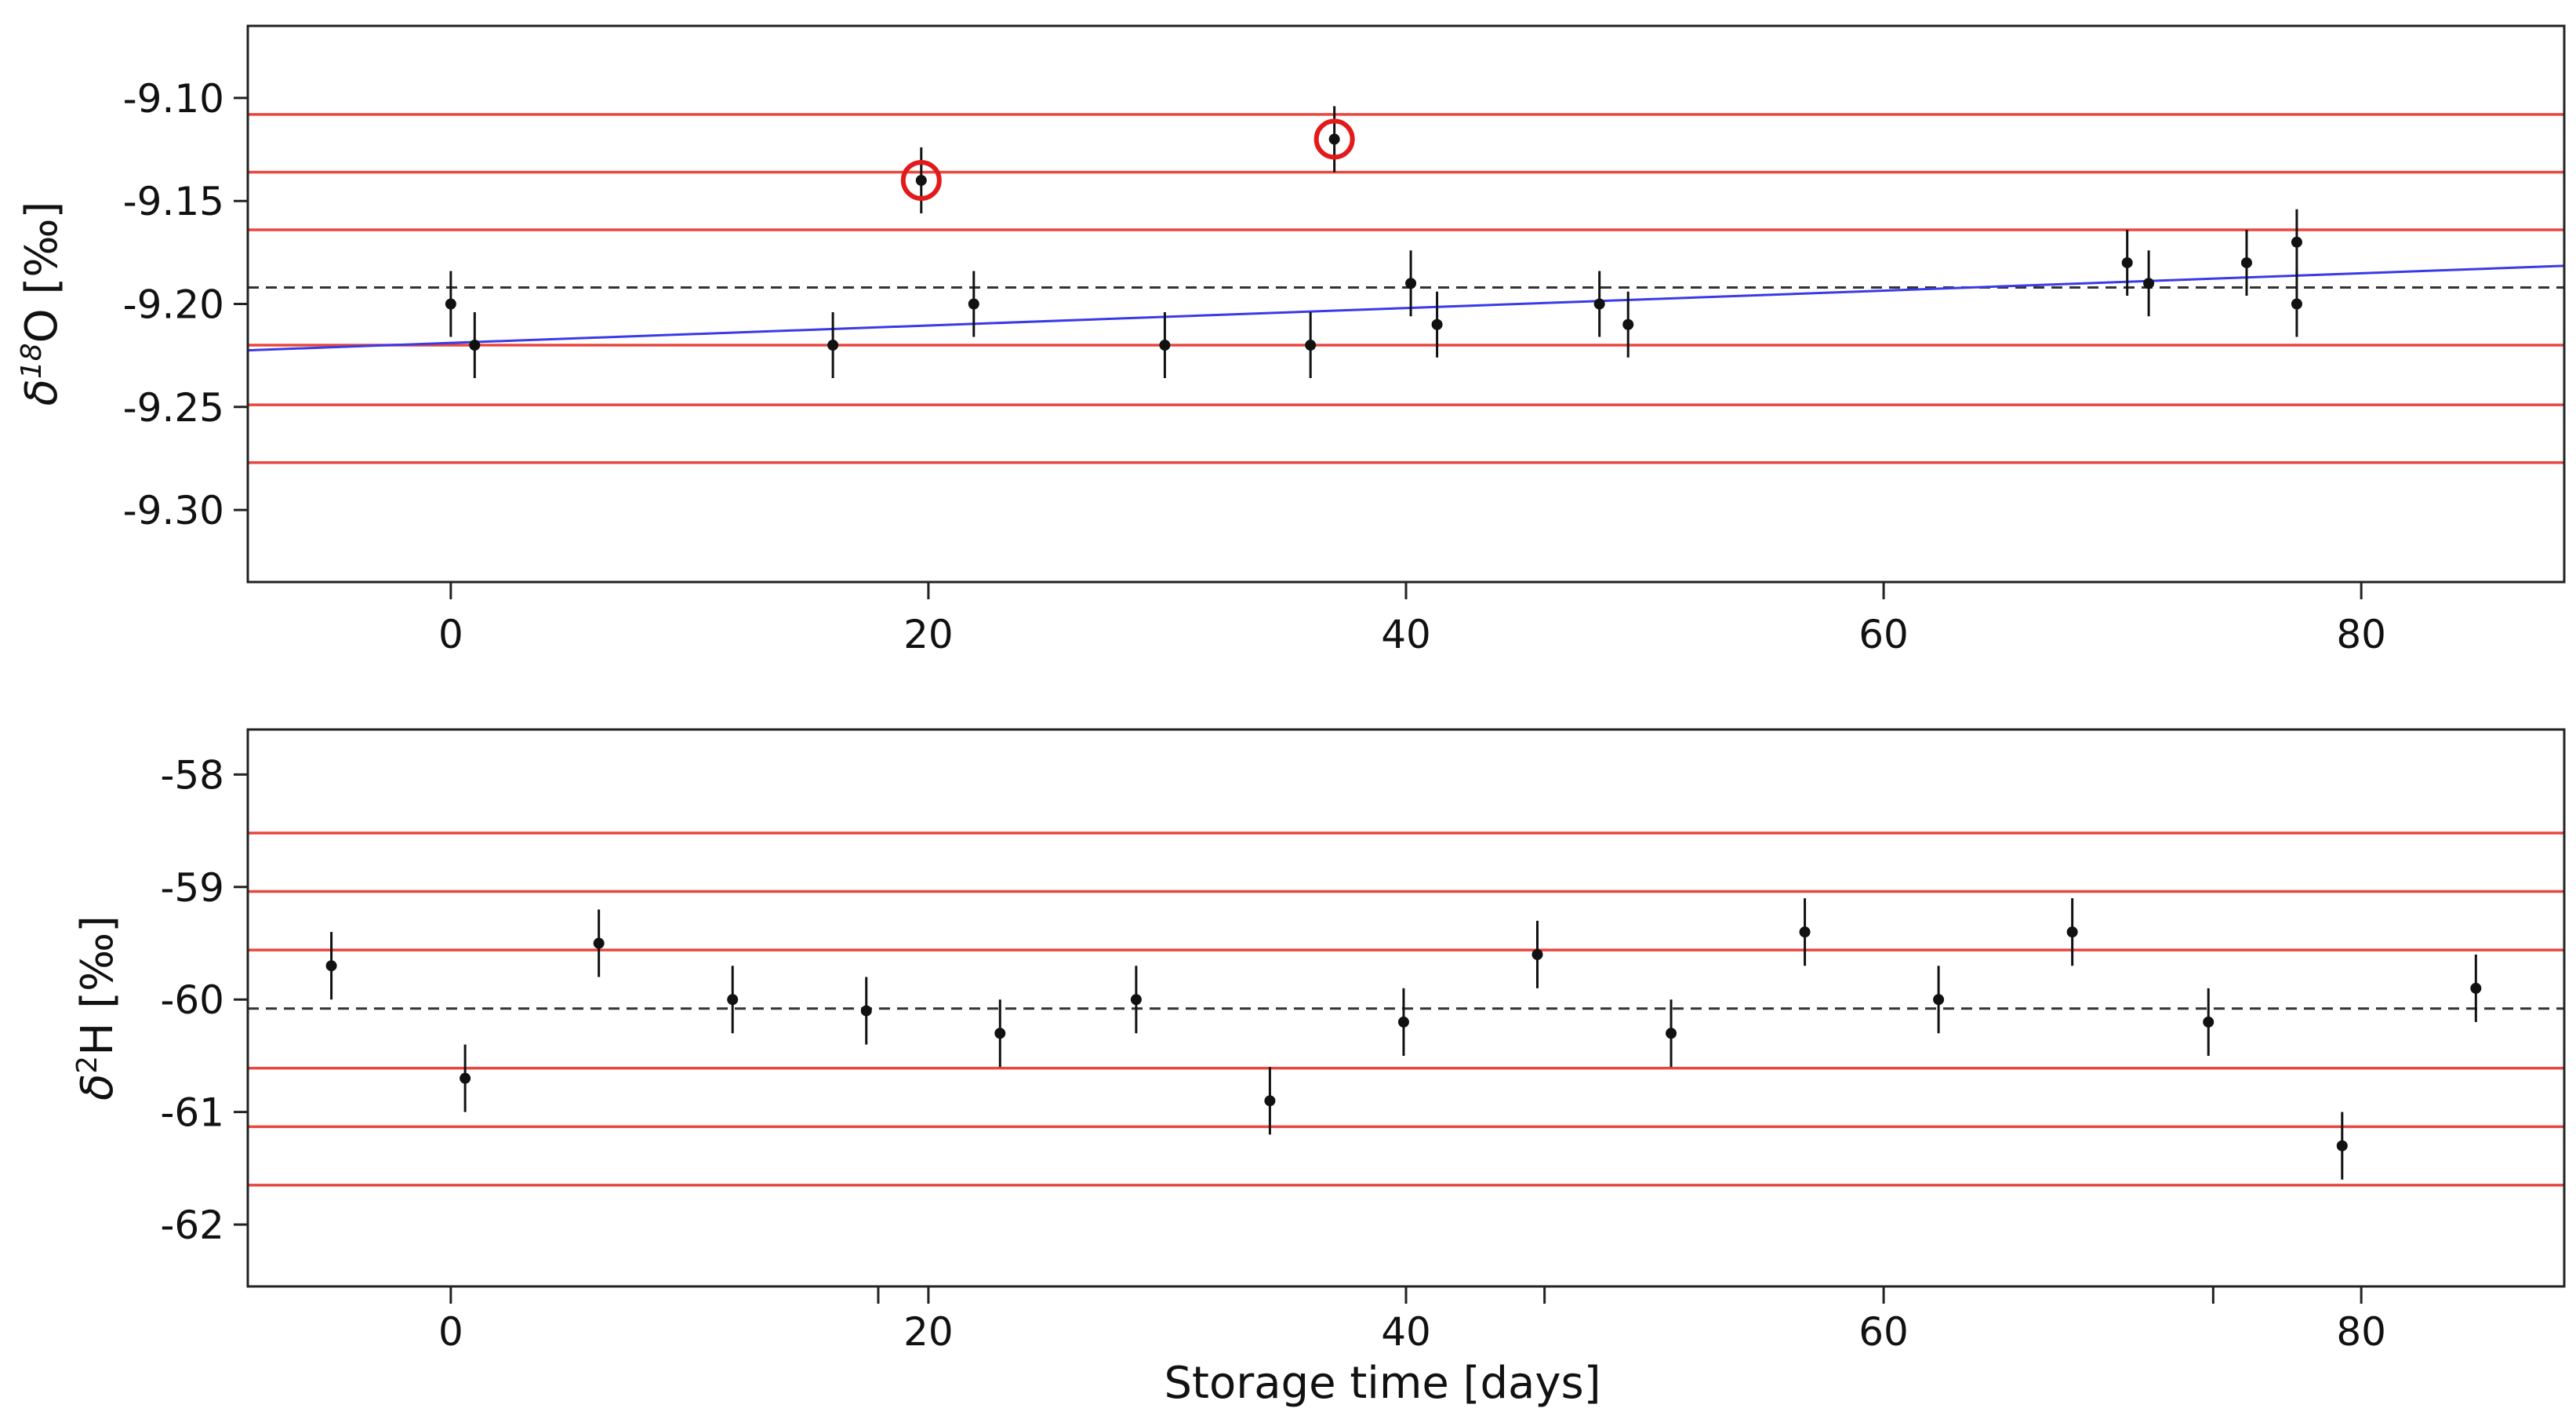 This screenshot has width=2576, height=1419. Describe the element at coordinates (192, 1225) in the screenshot. I see `y-tick-label-5: -62` at that location.